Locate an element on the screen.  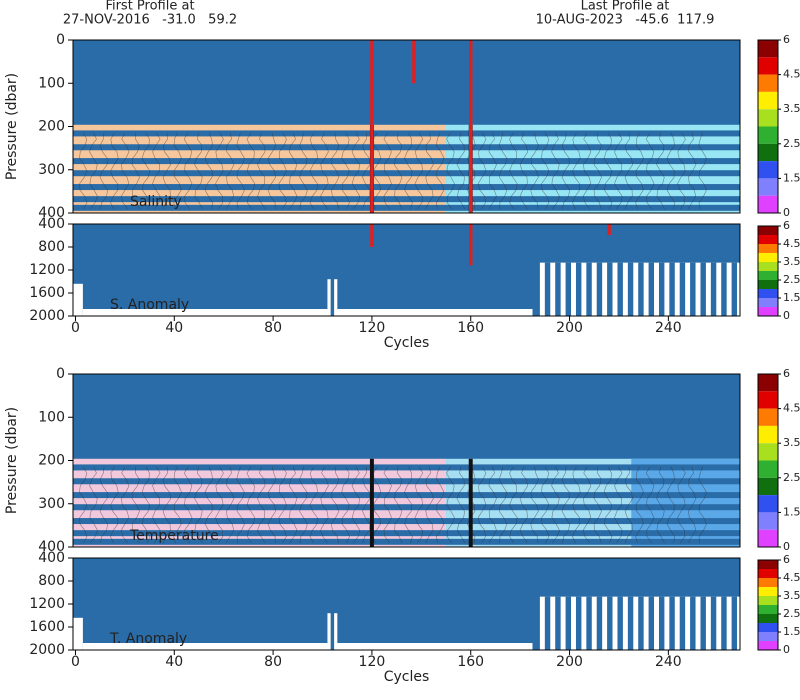
y-tick-label: 2000 is located at coordinates (47, 650).